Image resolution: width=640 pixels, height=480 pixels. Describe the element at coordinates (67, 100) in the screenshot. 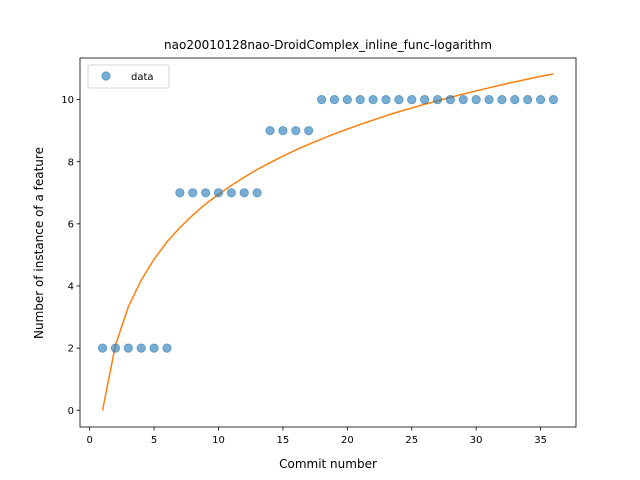

I see `y-tick-label: 10` at that location.